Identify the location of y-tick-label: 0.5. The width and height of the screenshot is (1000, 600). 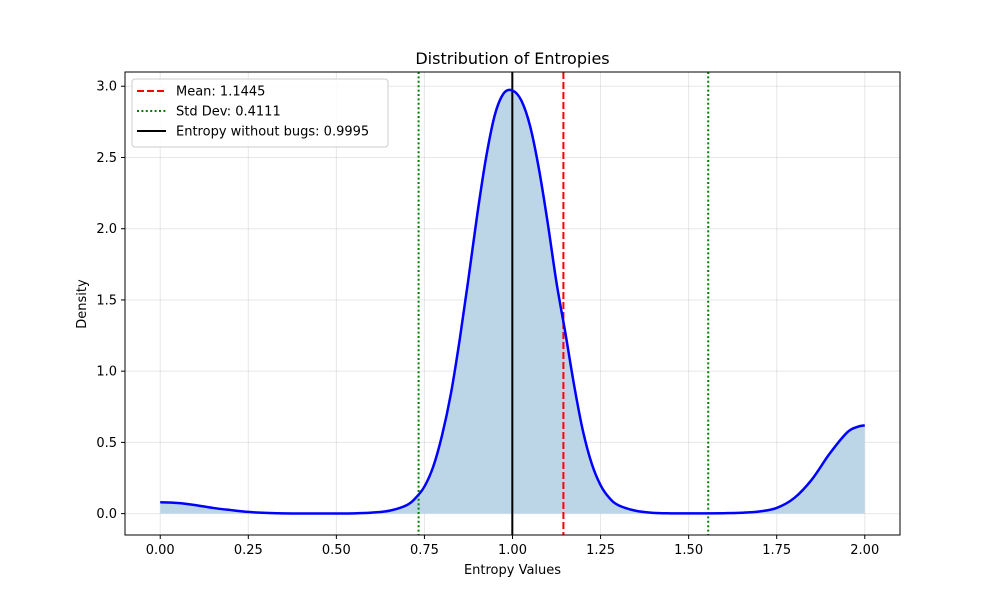
(106, 443).